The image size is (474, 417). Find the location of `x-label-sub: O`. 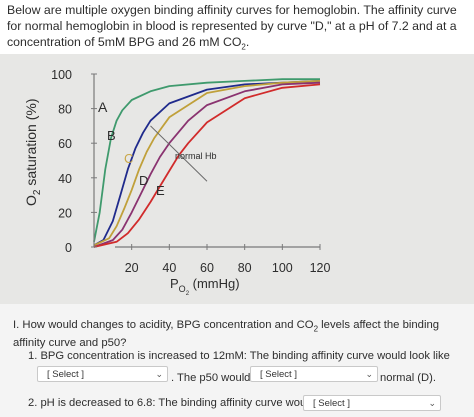

x-label-sub: O is located at coordinates (182, 289).